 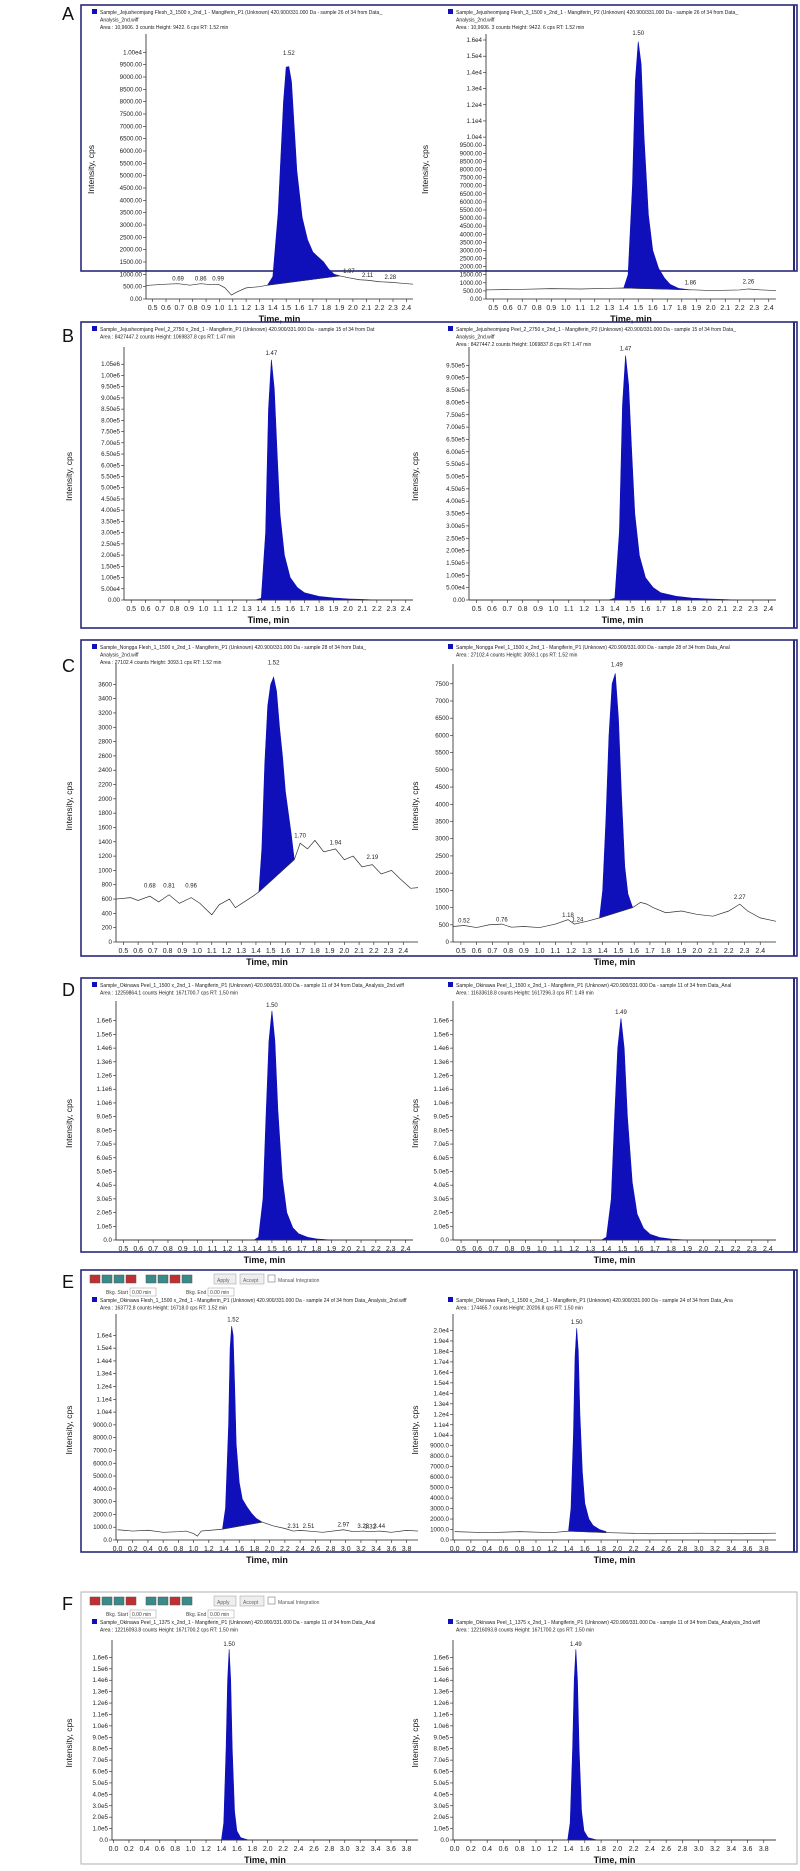 I want to click on x-tick-label: 0.7, so click(x=153, y=951).